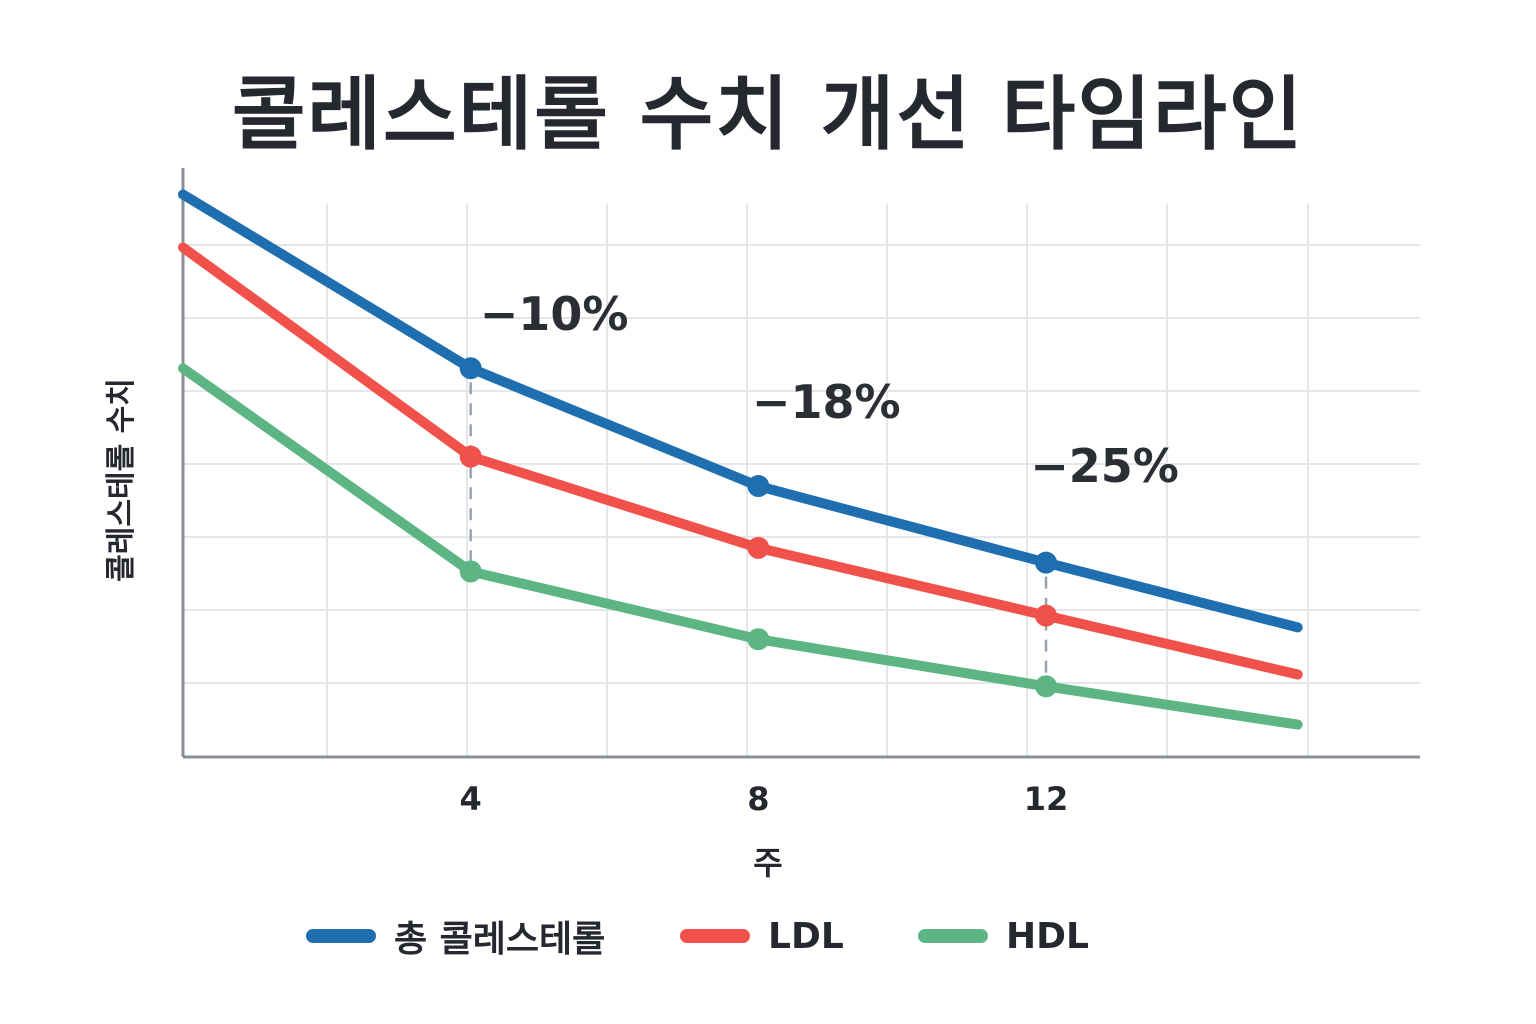  What do you see at coordinates (762, 936) in the screenshot?
I see `legend-item-ldl: LDL` at bounding box center [762, 936].